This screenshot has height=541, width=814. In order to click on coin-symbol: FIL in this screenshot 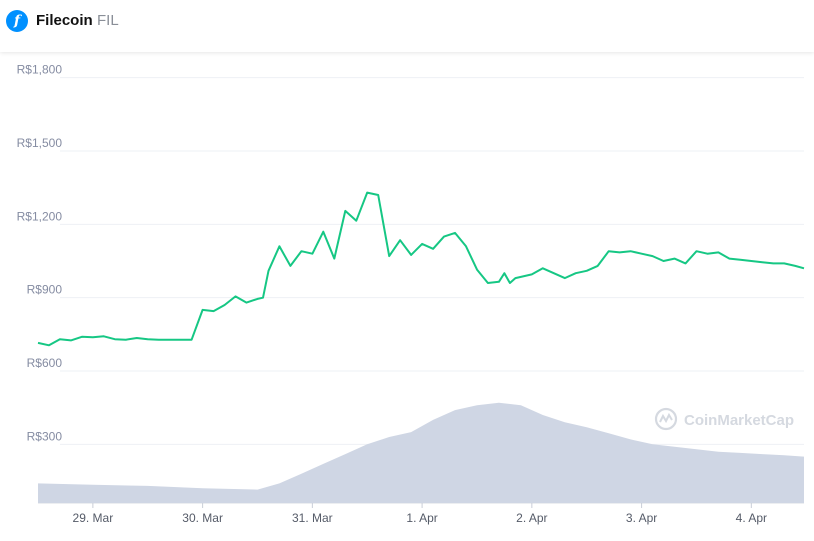, I will do `click(108, 20)`.